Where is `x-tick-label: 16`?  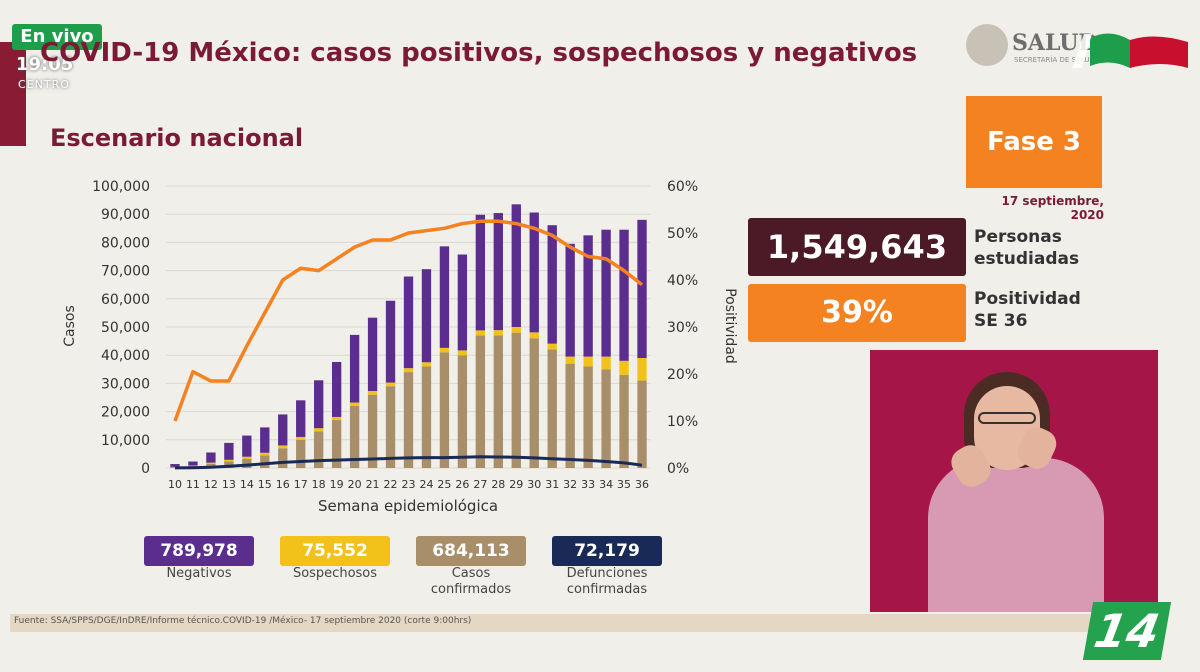
x-tick-label: 16 is located at coordinates (283, 484).